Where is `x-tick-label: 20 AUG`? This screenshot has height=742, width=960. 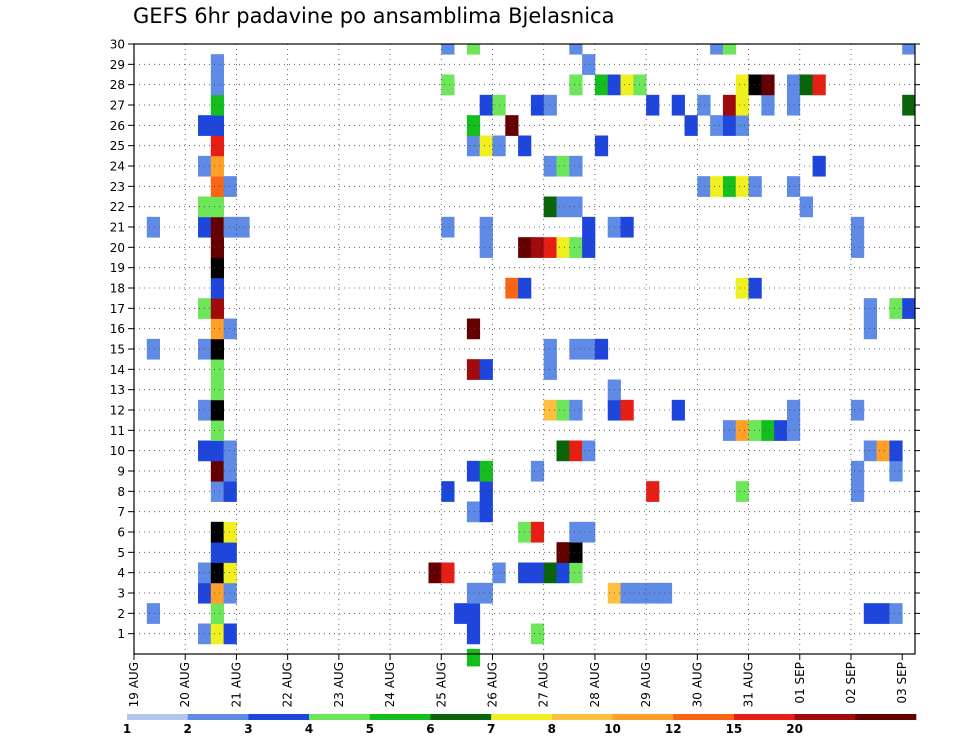
x-tick-label: 20 AUG is located at coordinates (185, 684).